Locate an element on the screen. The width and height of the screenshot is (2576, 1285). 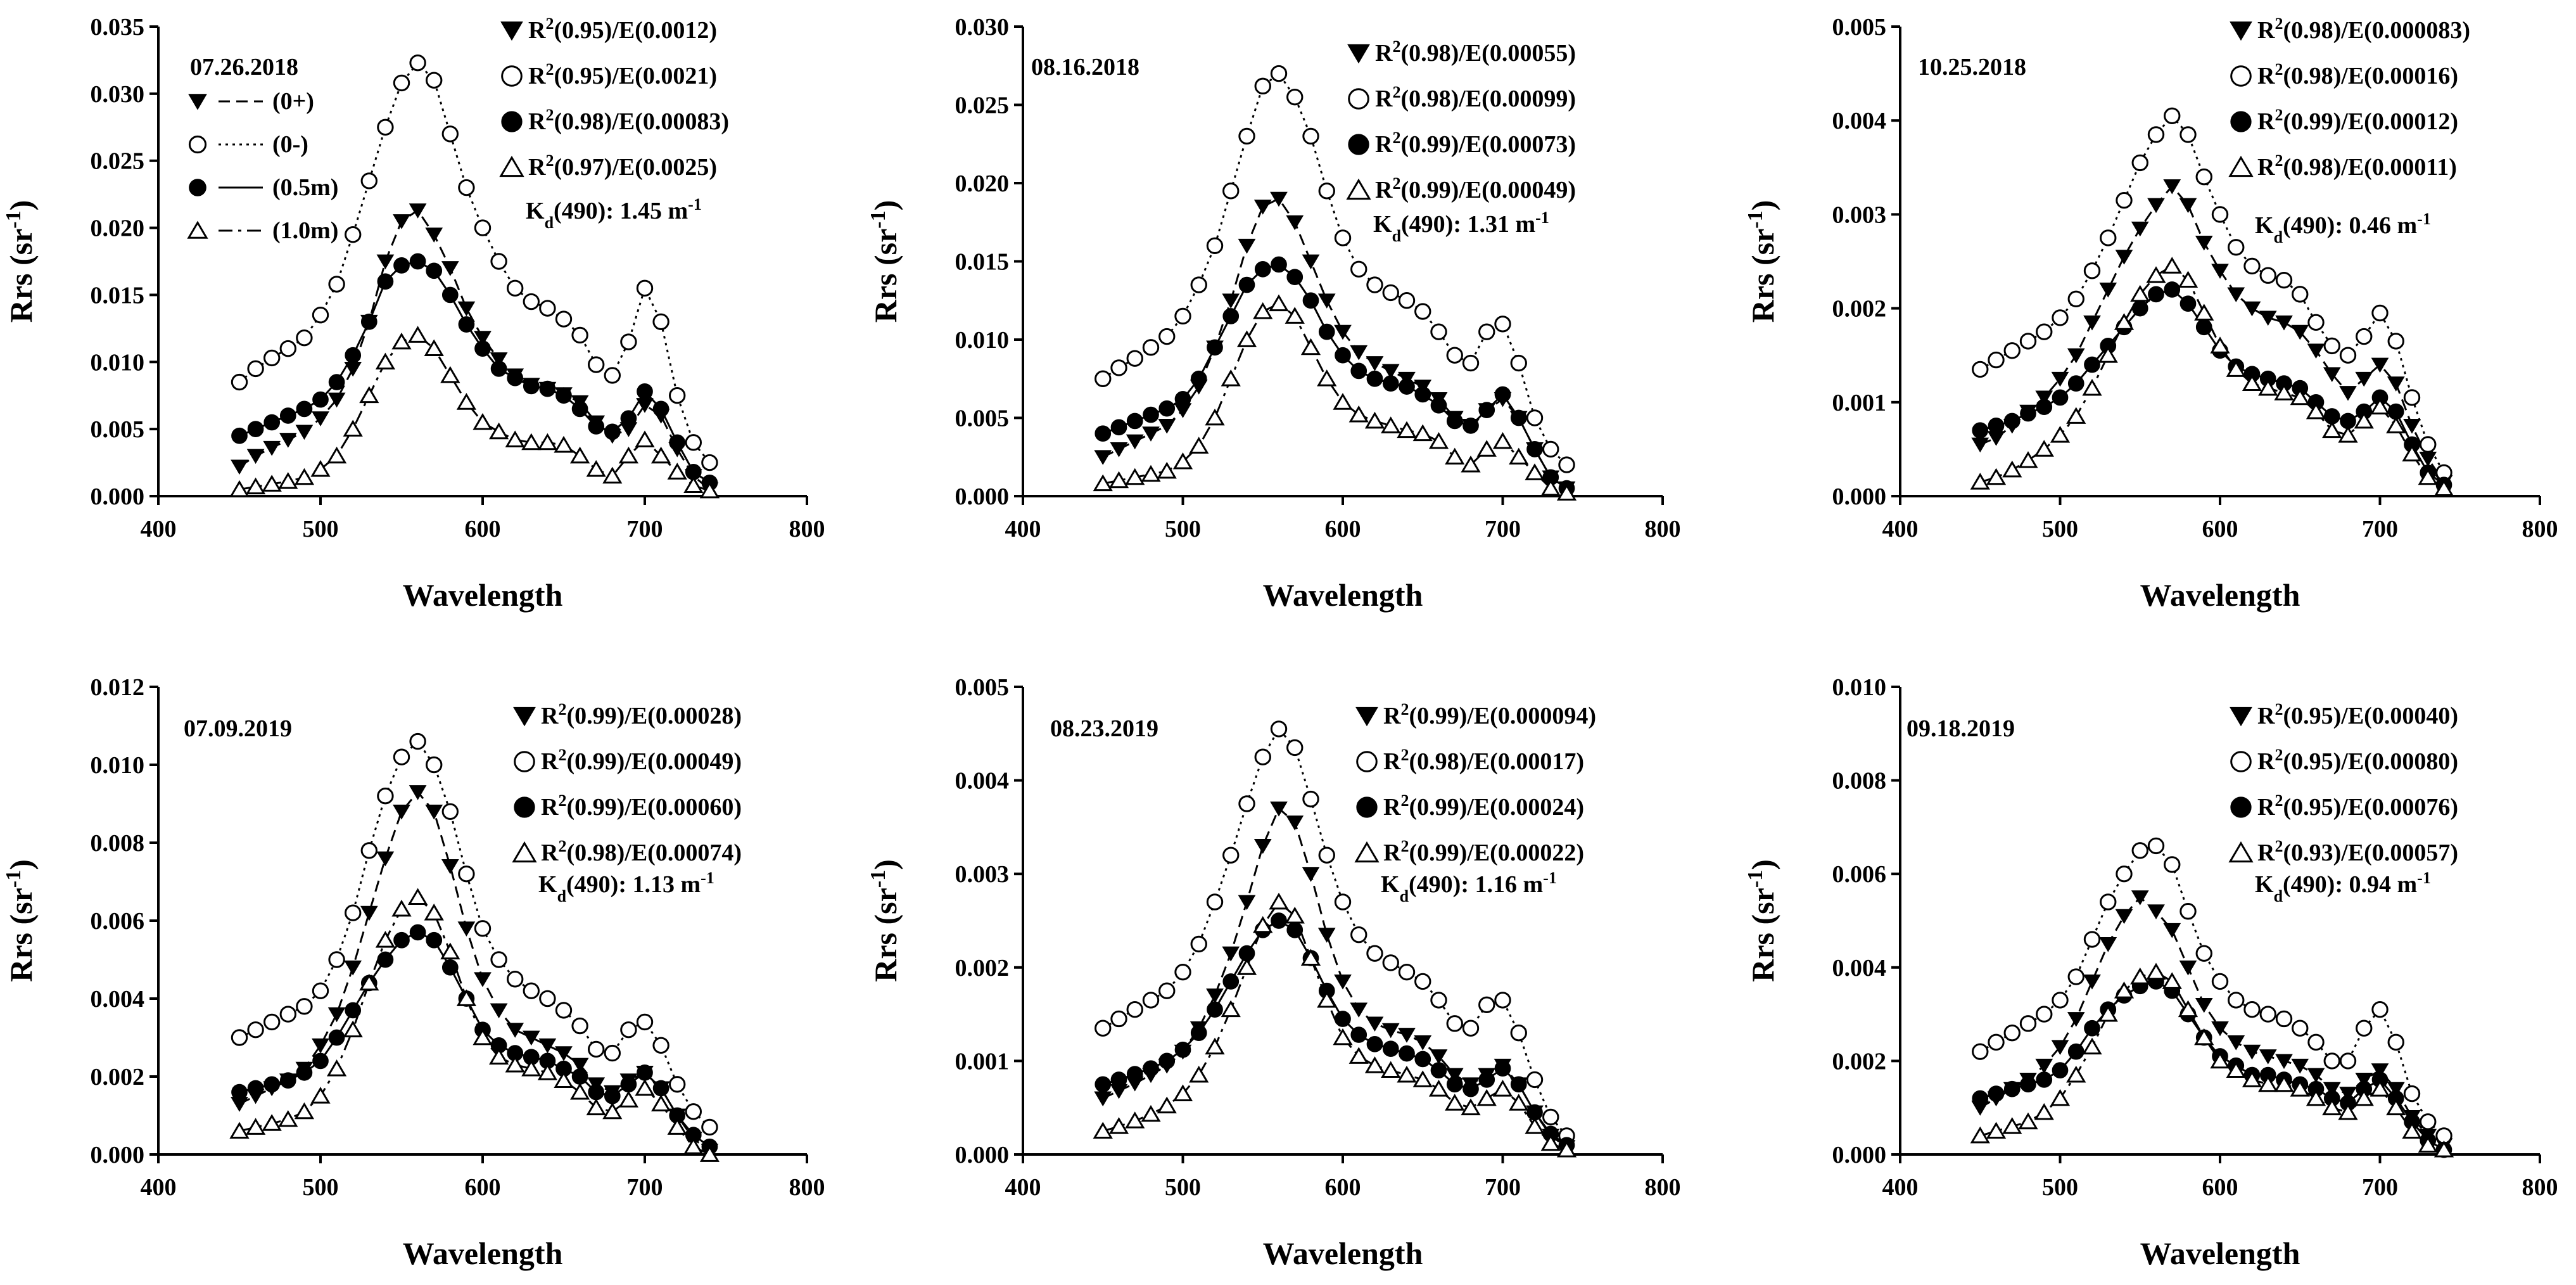
stats-label: R2(0.99)/E(0.00022) is located at coordinates (1483, 852).